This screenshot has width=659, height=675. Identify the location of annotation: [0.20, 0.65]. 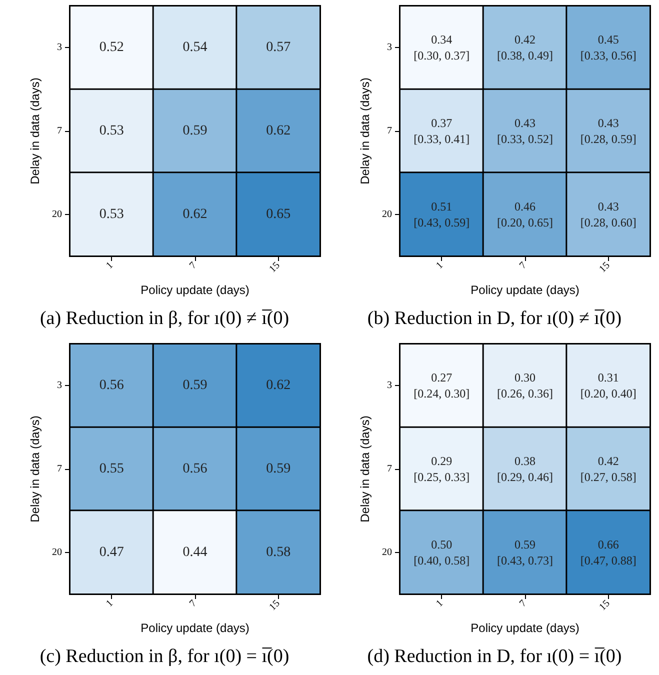
(525, 222).